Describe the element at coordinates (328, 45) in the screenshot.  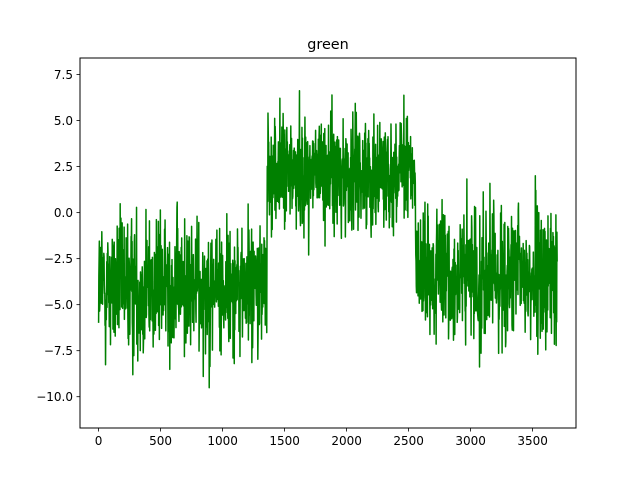
I see `chart-title: green` at that location.